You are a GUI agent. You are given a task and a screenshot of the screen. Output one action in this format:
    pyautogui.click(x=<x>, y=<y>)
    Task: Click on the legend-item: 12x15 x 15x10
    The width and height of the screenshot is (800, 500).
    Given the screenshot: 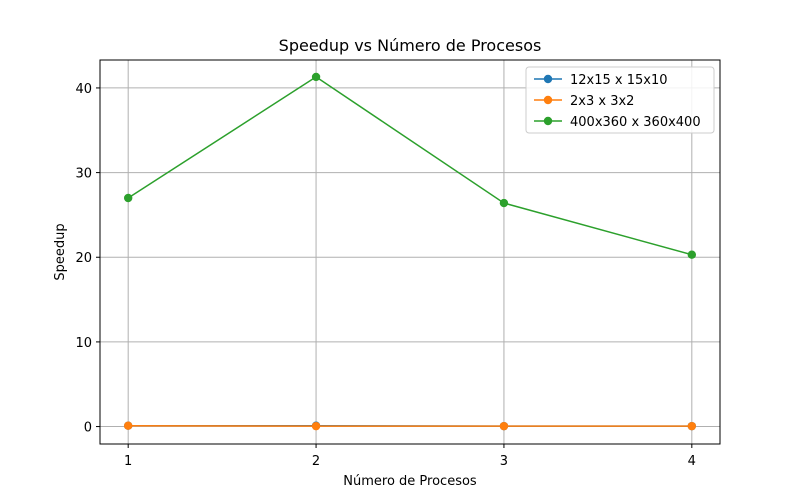 What is the action you would take?
    pyautogui.click(x=601, y=80)
    